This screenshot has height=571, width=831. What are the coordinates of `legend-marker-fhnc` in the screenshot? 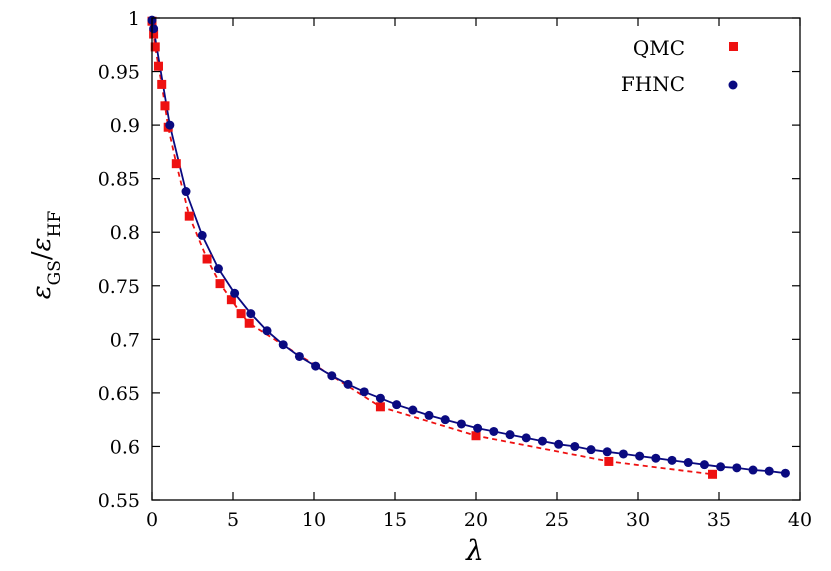 It's located at (733, 85).